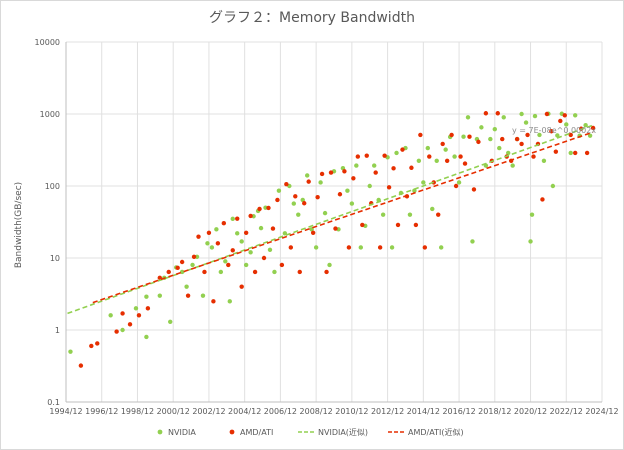 The image size is (624, 450). What do you see at coordinates (47, 42) in the screenshot?
I see `y-tick-label: 10000` at bounding box center [47, 42].